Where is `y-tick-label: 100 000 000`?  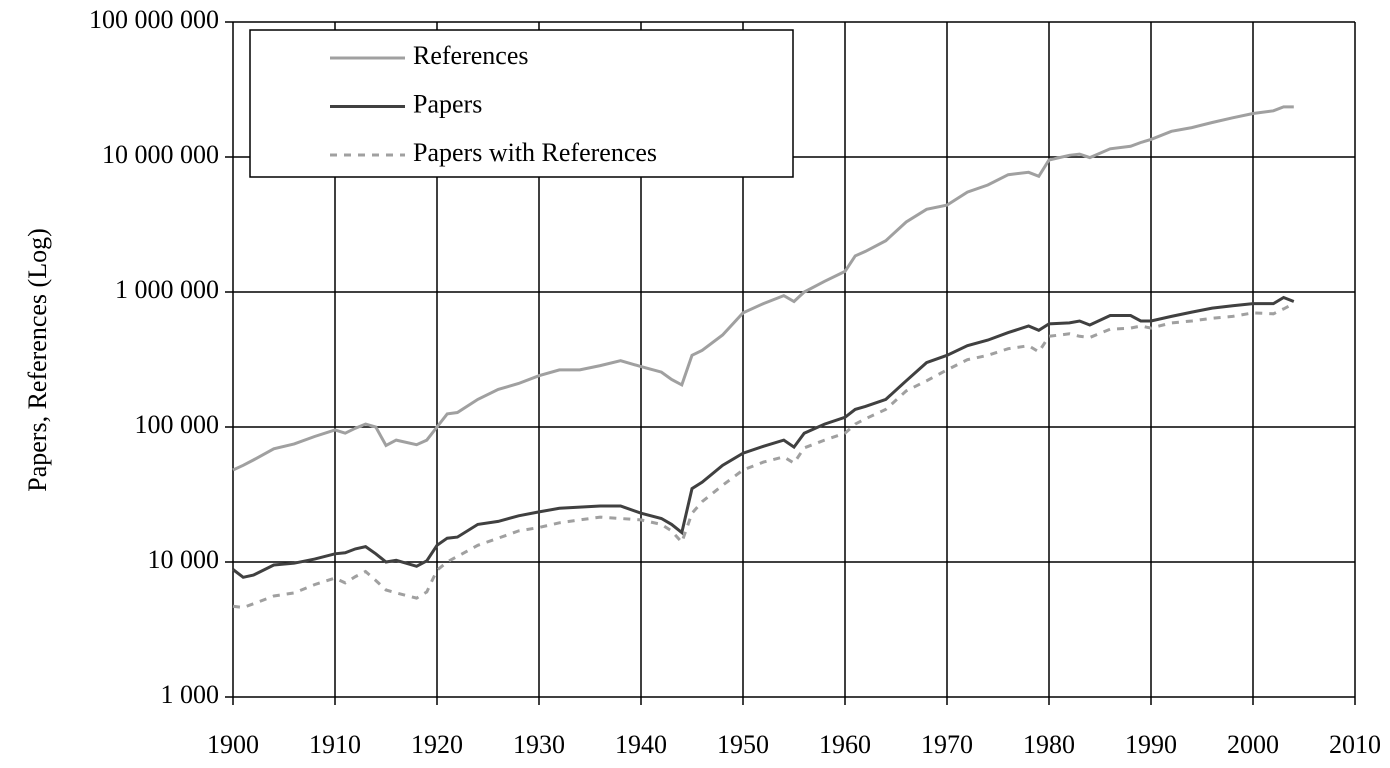 y-tick-label: 100 000 000 is located at coordinates (154, 19).